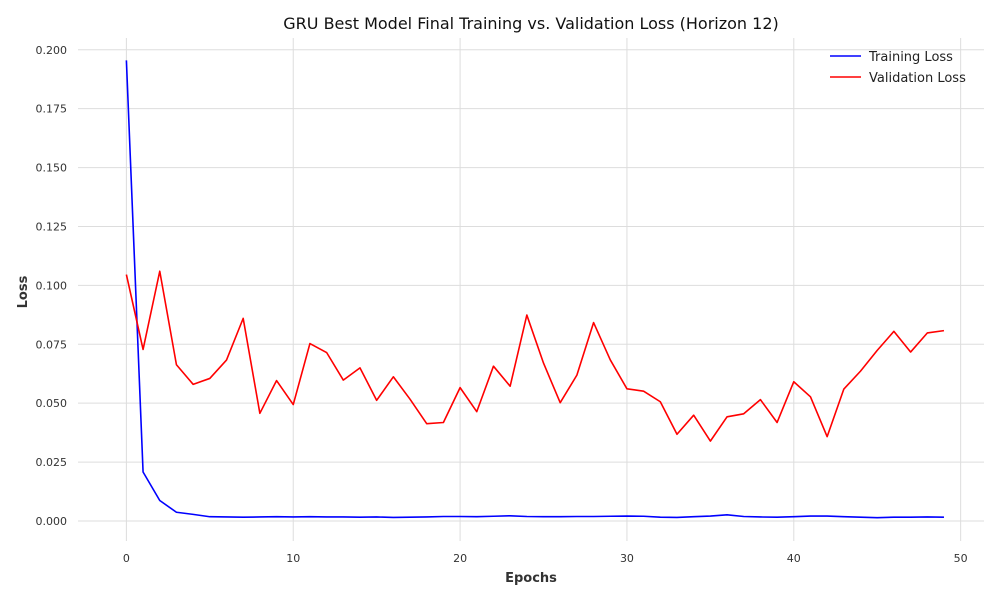 The image size is (1000, 600). Describe the element at coordinates (794, 558) in the screenshot. I see `x-tick-label: 40` at that location.